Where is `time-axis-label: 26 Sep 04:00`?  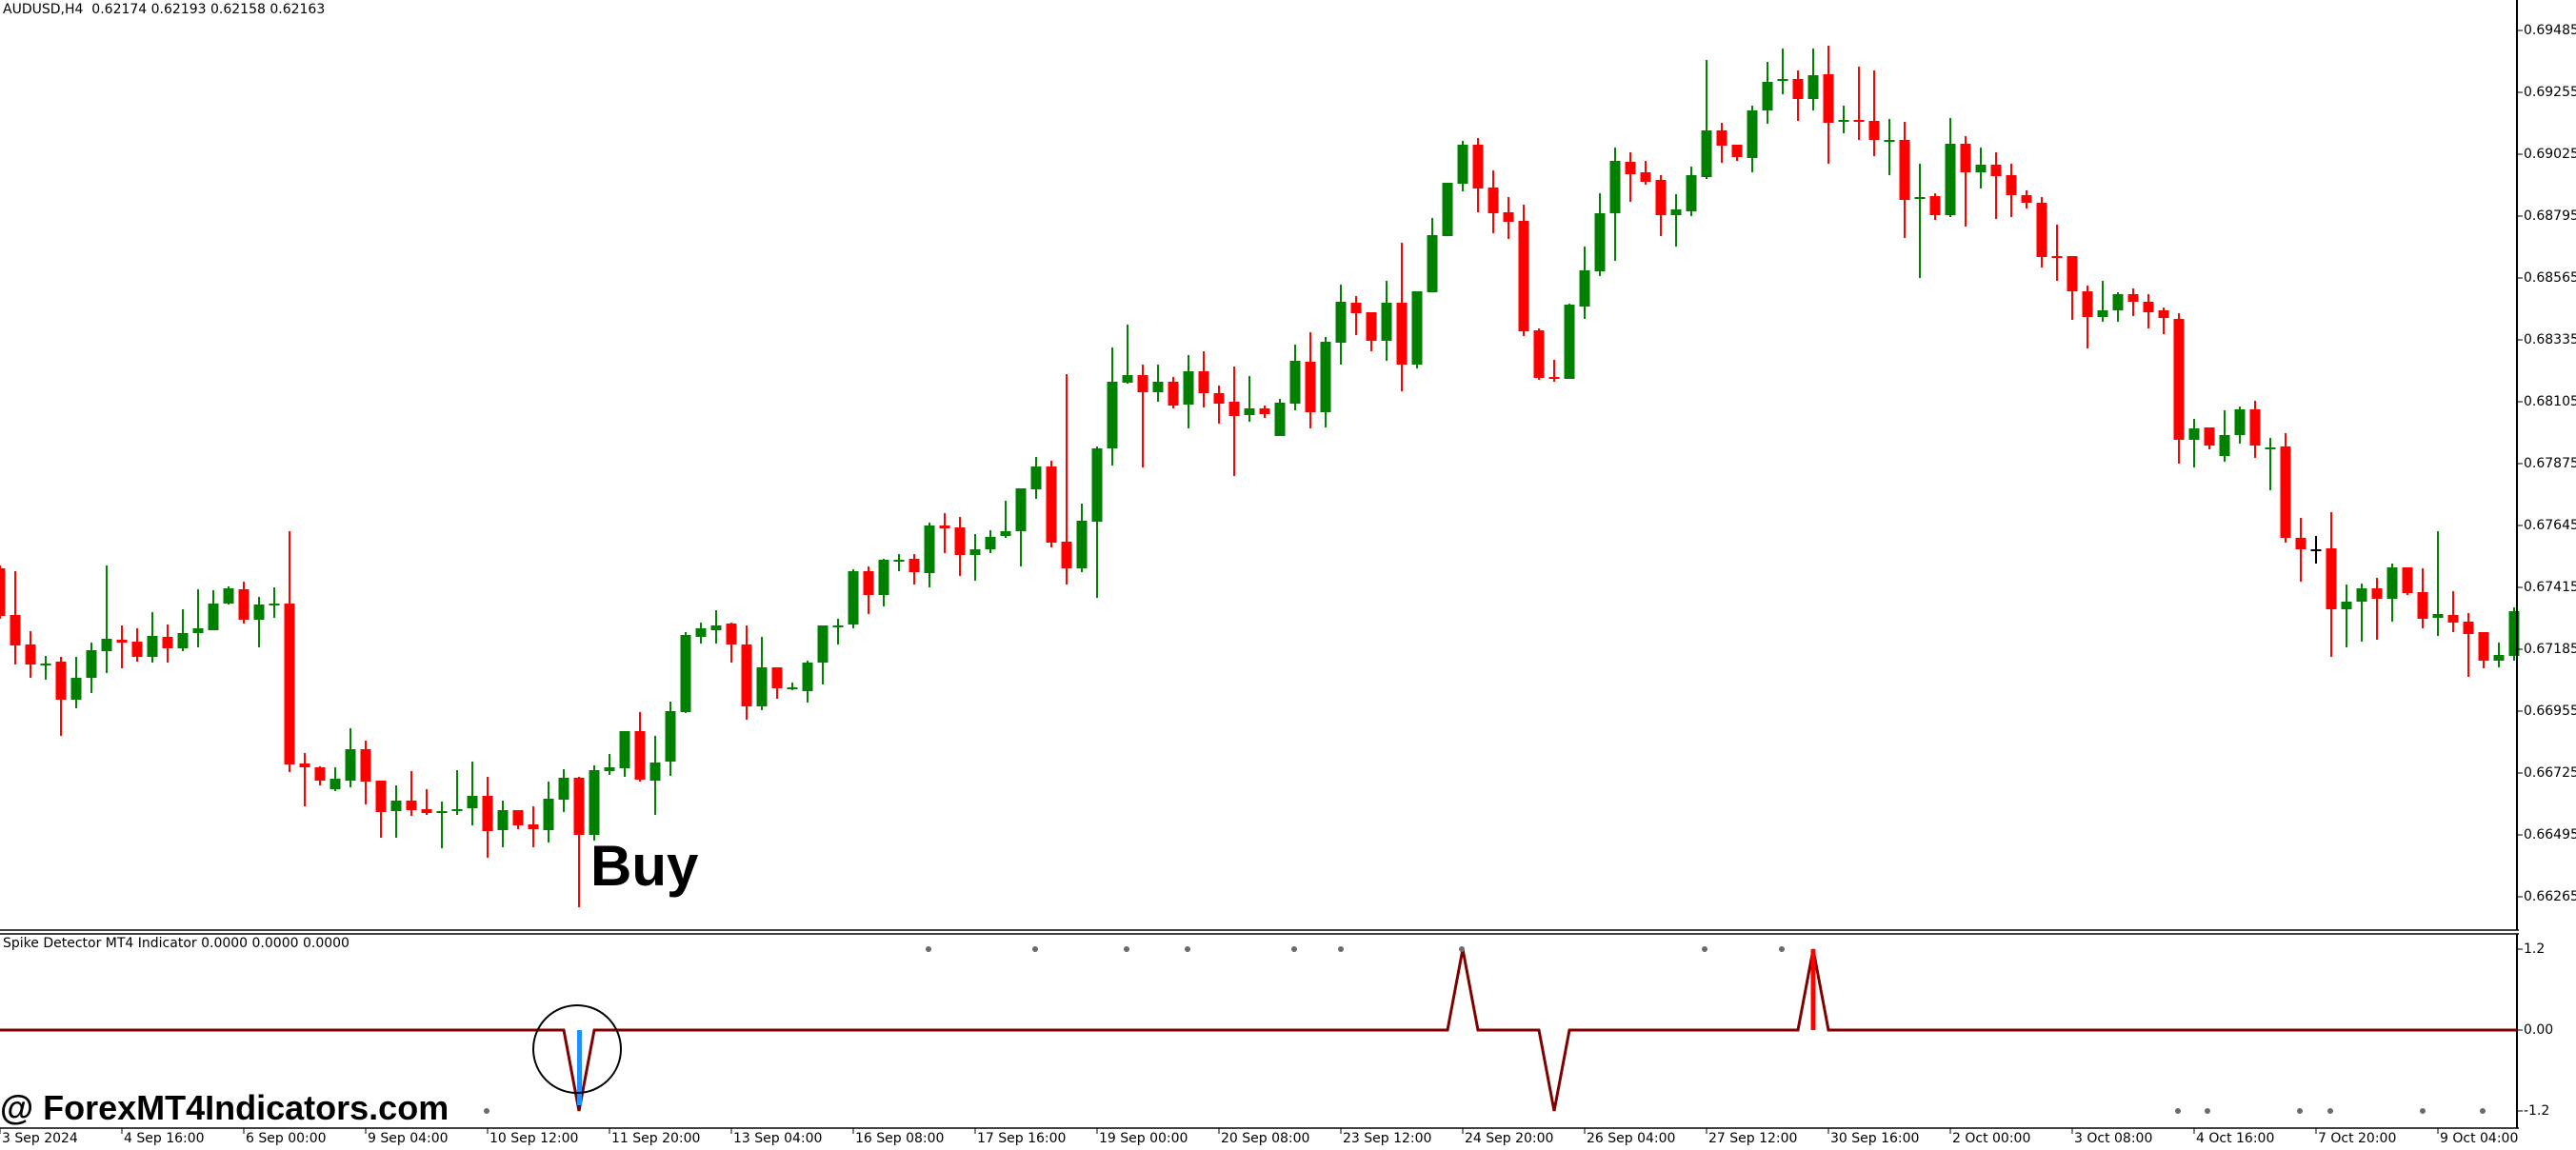 time-axis-label: 26 Sep 04:00 is located at coordinates (1631, 1138).